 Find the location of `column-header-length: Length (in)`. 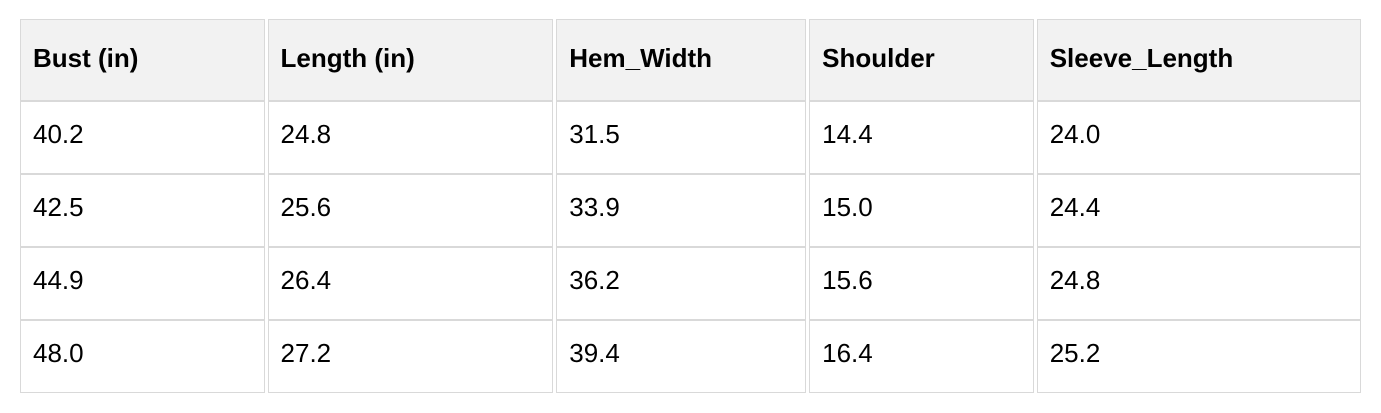

column-header-length: Length (in) is located at coordinates (410, 60).